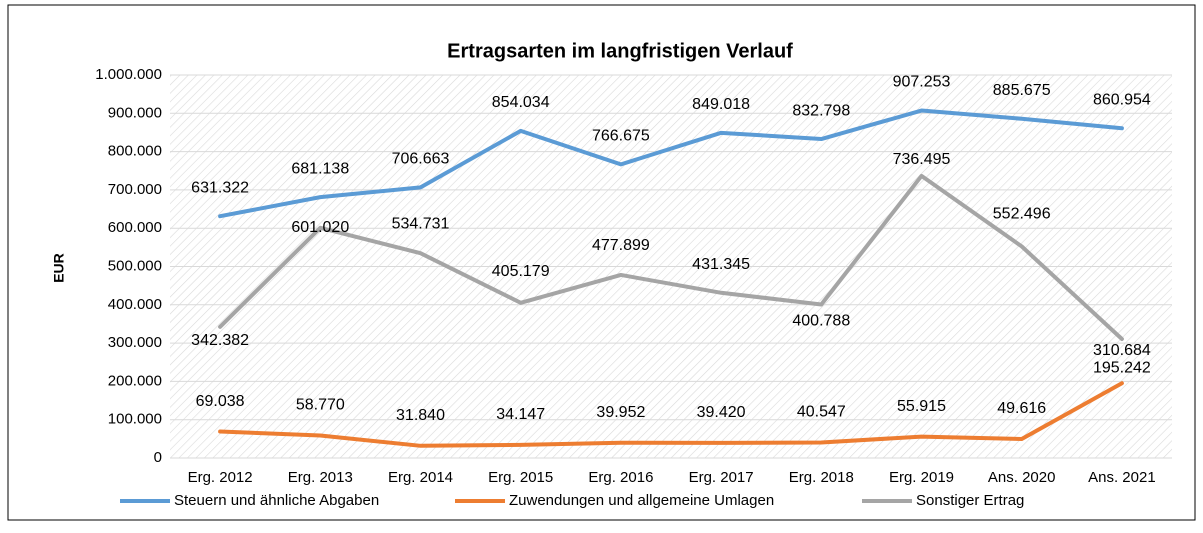 Image resolution: width=1203 pixels, height=533 pixels. What do you see at coordinates (420, 477) in the screenshot?
I see `x-tick-label: Erg. 2014` at bounding box center [420, 477].